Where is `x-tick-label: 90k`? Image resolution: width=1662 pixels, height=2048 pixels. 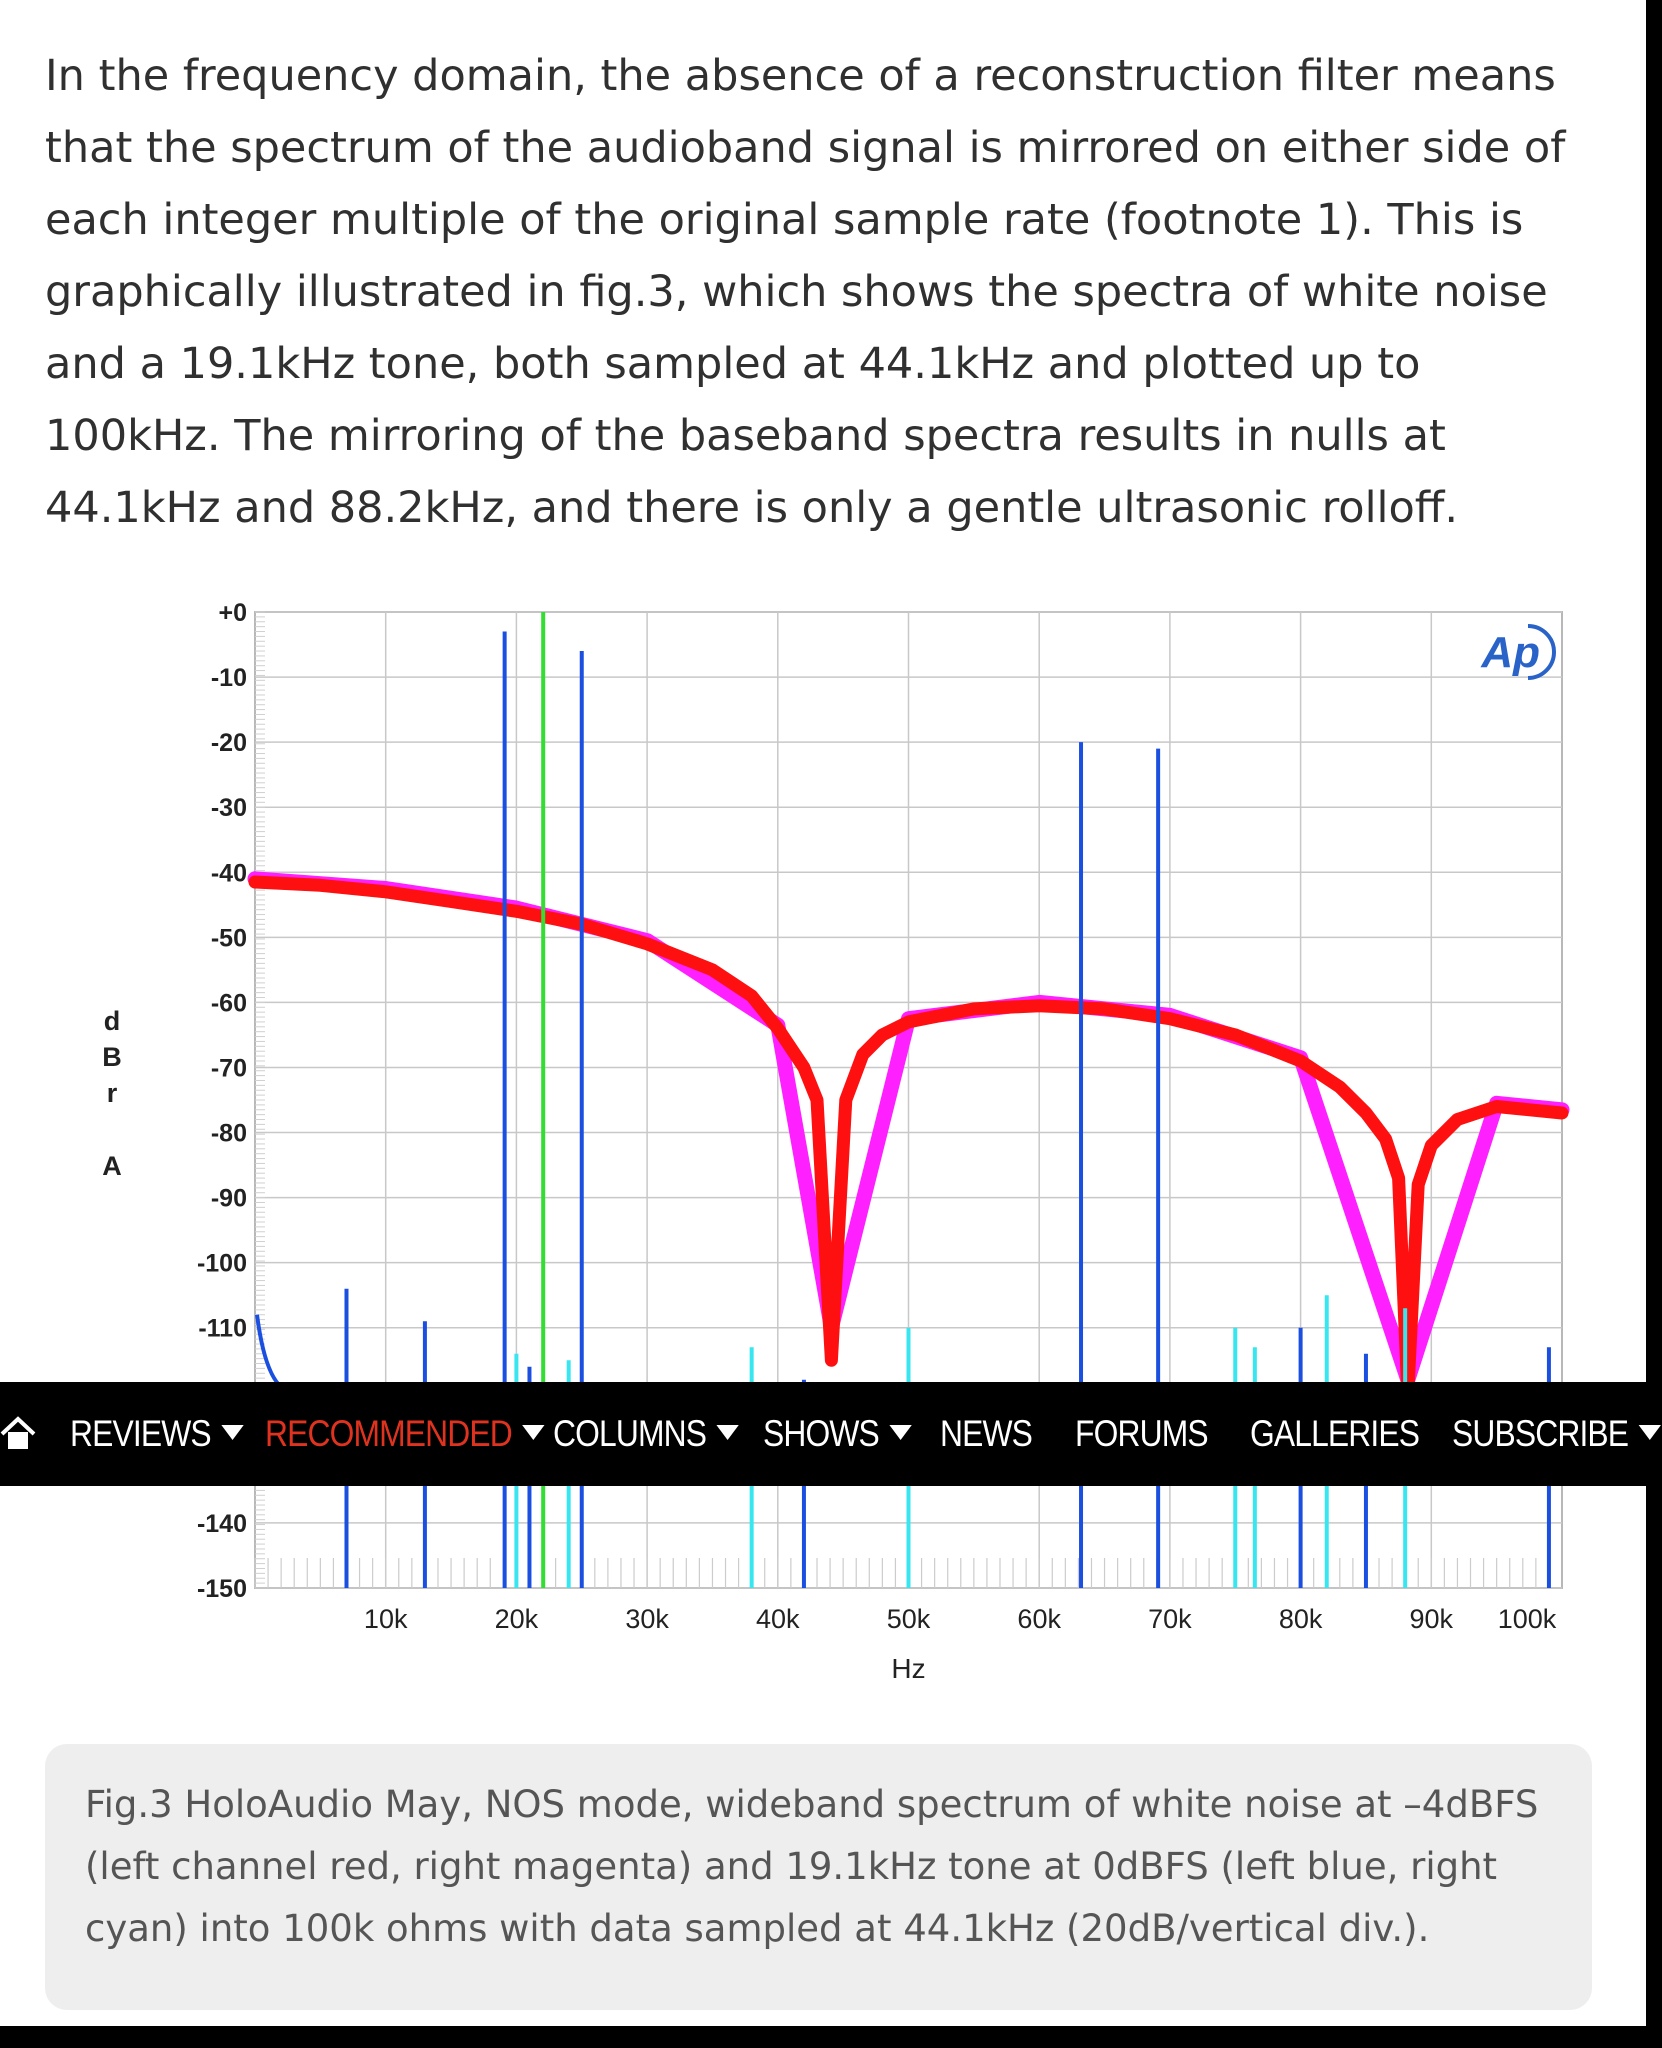
x-tick-label: 90k is located at coordinates (1432, 1619).